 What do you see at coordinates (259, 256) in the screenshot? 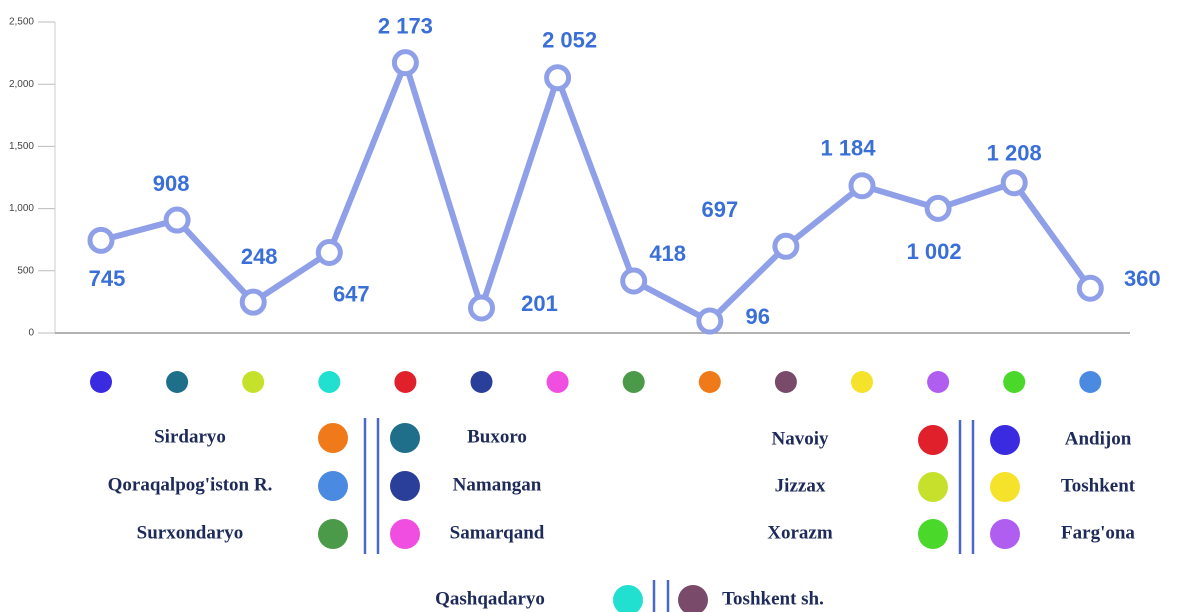
I see `value-label: 248` at bounding box center [259, 256].